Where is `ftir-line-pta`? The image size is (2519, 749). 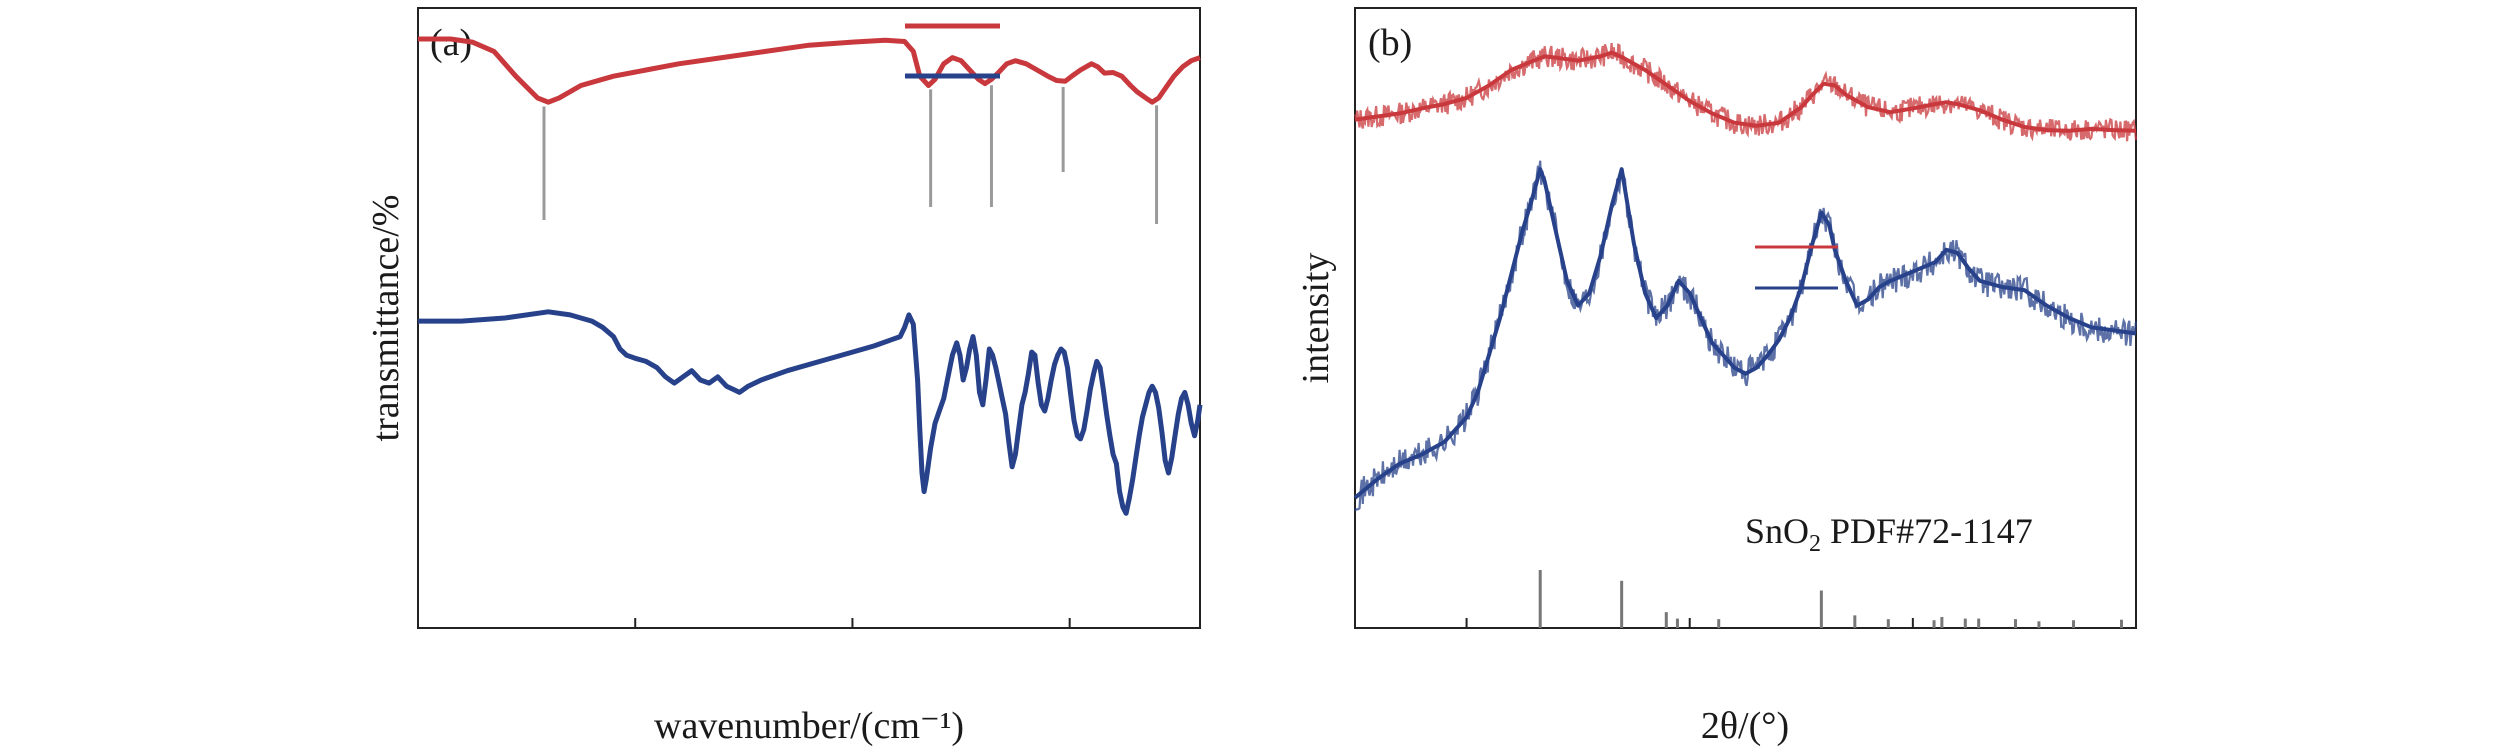 ftir-line-pta is located at coordinates (810, 412).